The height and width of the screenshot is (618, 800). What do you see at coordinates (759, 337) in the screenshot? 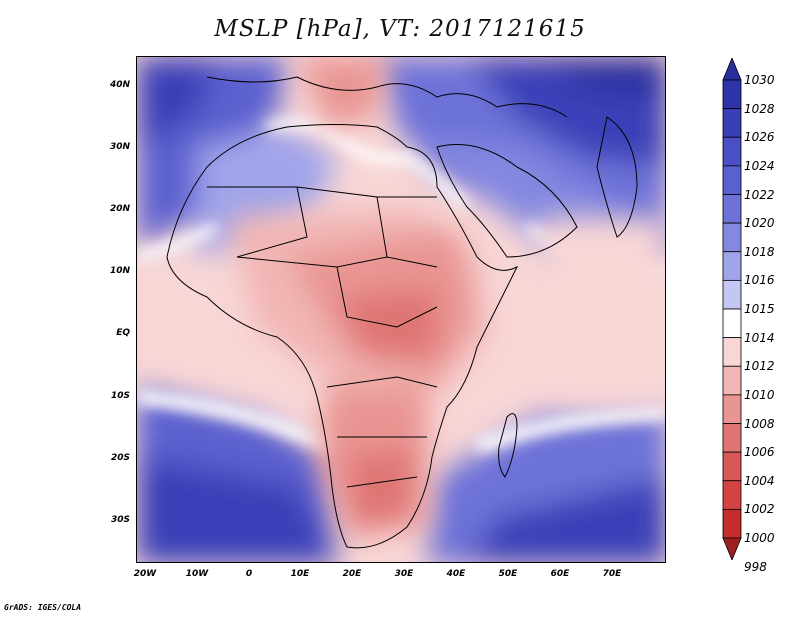
I see `colorbar-level-label: 1014` at bounding box center [759, 337].